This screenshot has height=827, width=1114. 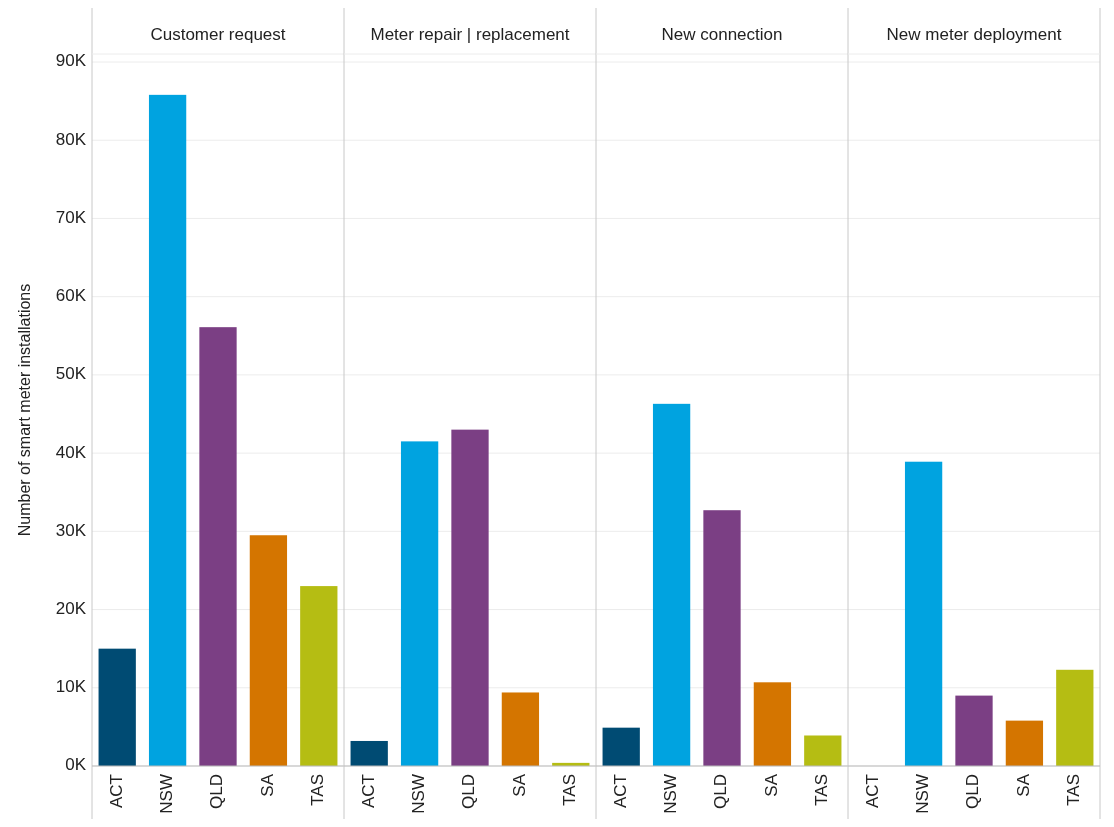 I want to click on y-tick-label: 50K, so click(x=71, y=374).